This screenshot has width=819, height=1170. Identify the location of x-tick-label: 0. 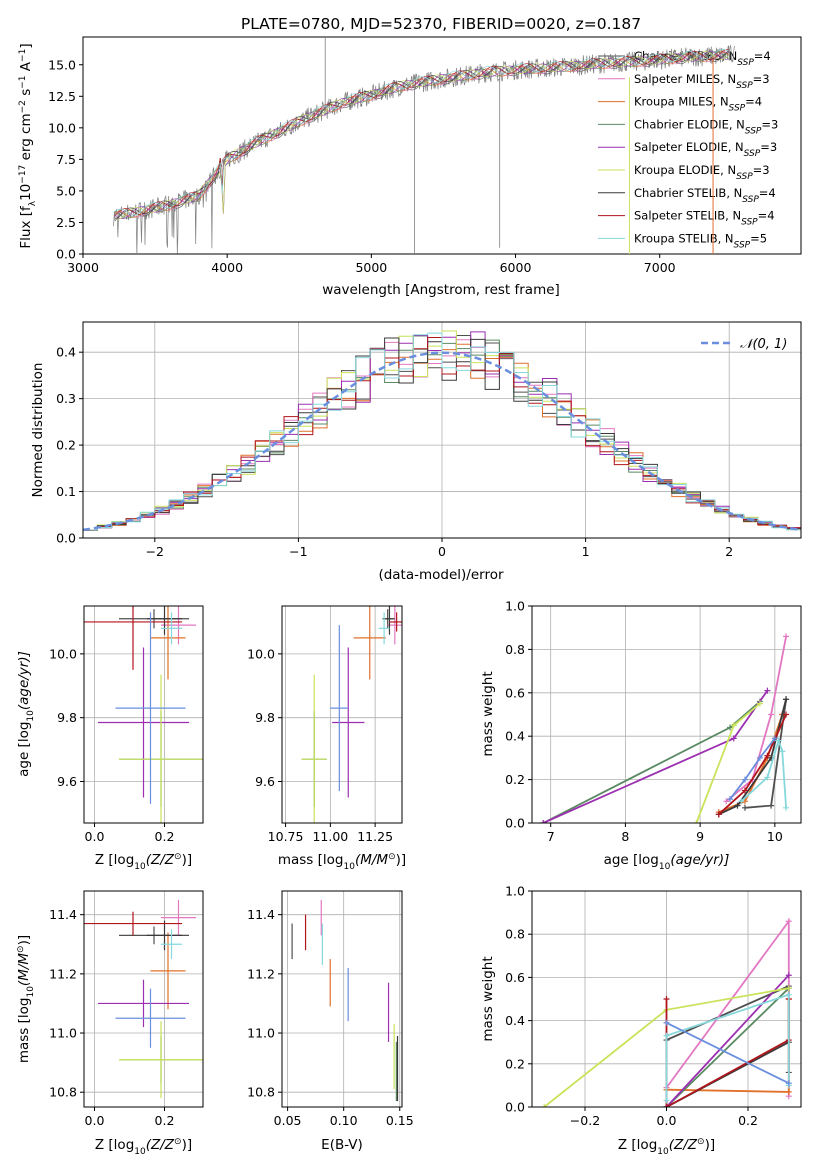
(442, 551).